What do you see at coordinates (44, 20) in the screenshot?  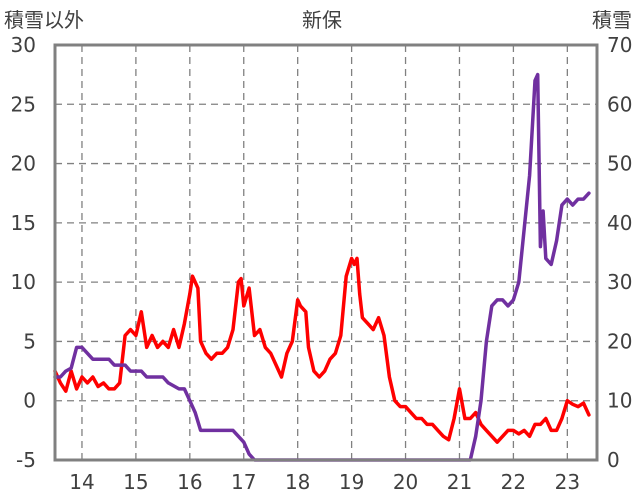 I see `y-axis-left-label: 積雪以外` at bounding box center [44, 20].